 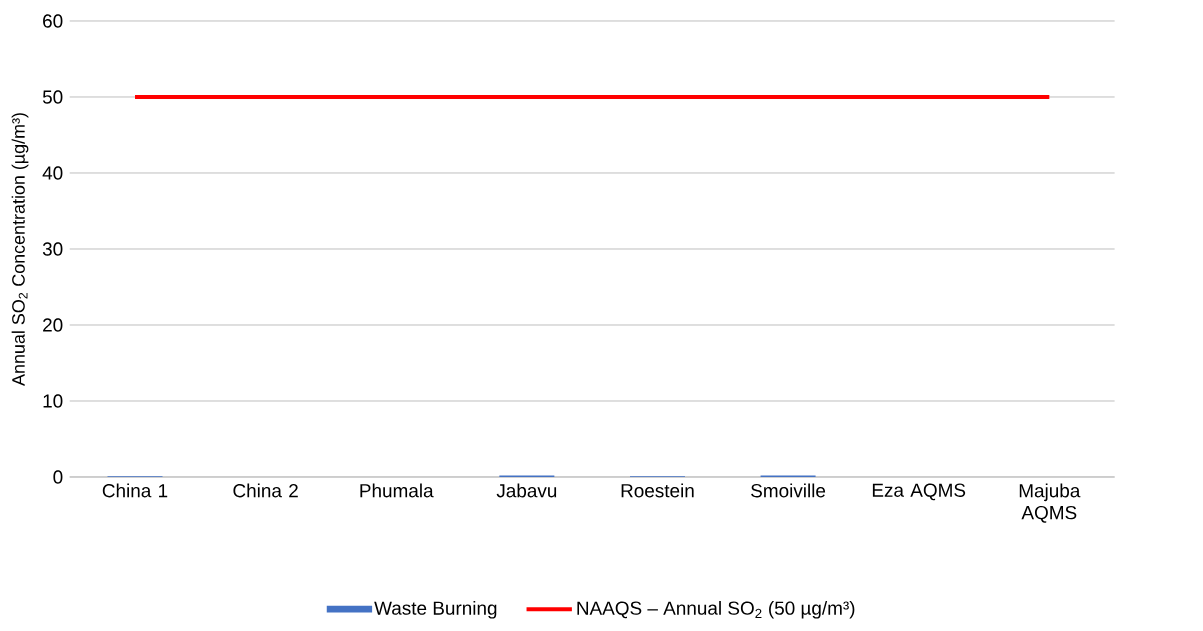 What do you see at coordinates (716, 609) in the screenshot?
I see `legend-label: NAAQS – Annual SO$_{2}$ (50 µg/m³)` at bounding box center [716, 609].